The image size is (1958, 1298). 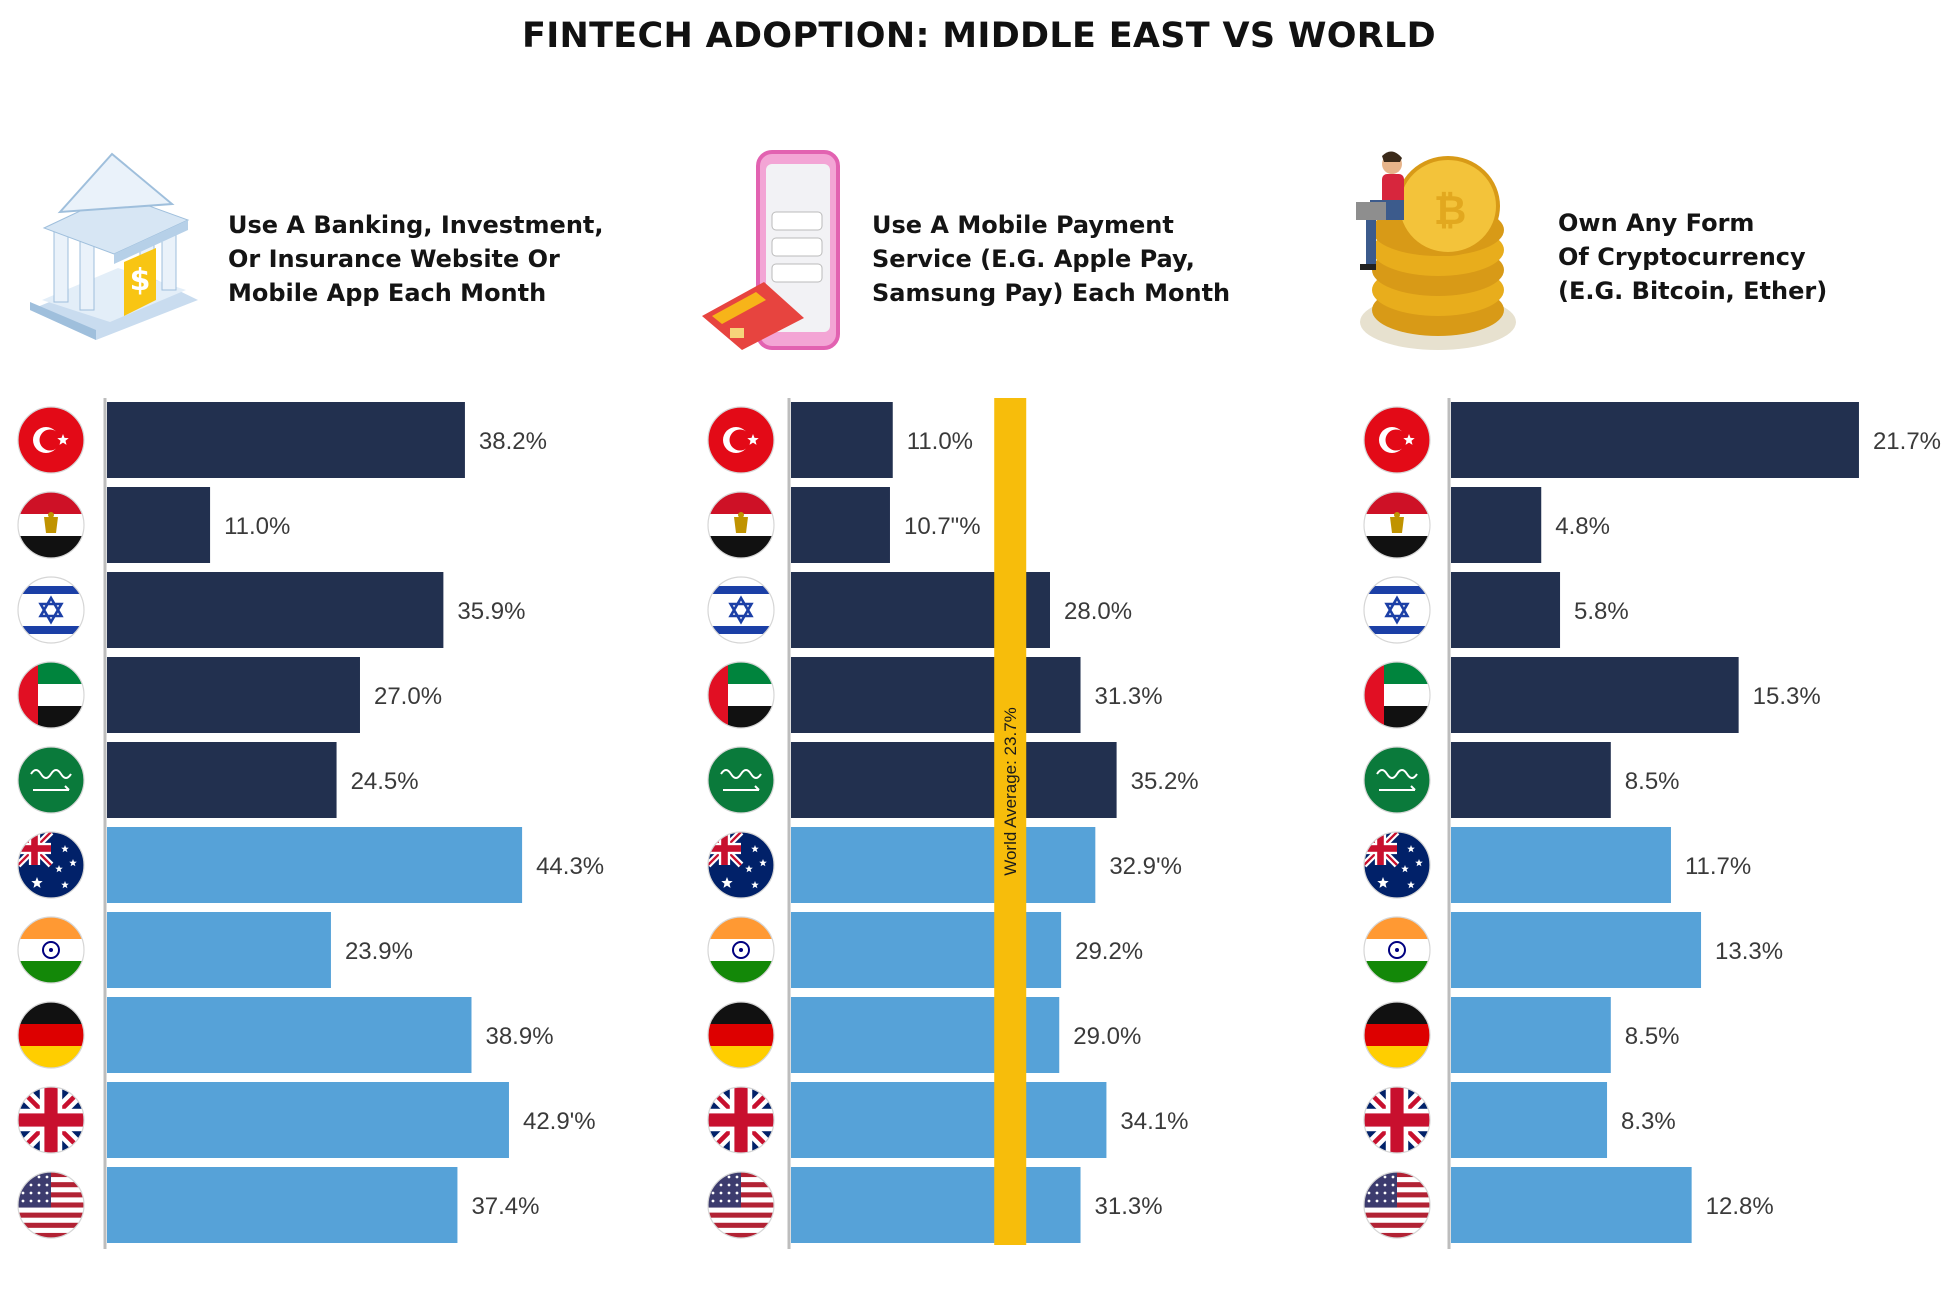 What do you see at coordinates (1582, 526) in the screenshot?
I see `bar-value-label: 4.8%` at bounding box center [1582, 526].